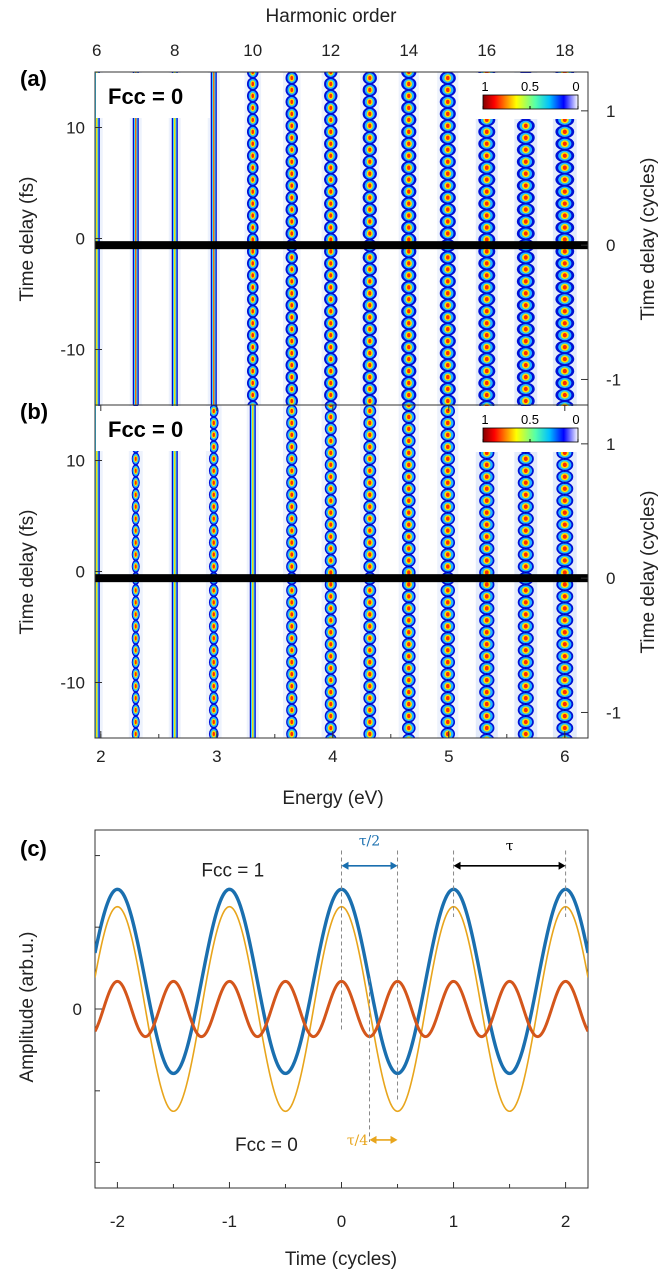 This screenshot has height=1277, width=672. Describe the element at coordinates (341, 245) in the screenshot. I see `reference-line` at that location.